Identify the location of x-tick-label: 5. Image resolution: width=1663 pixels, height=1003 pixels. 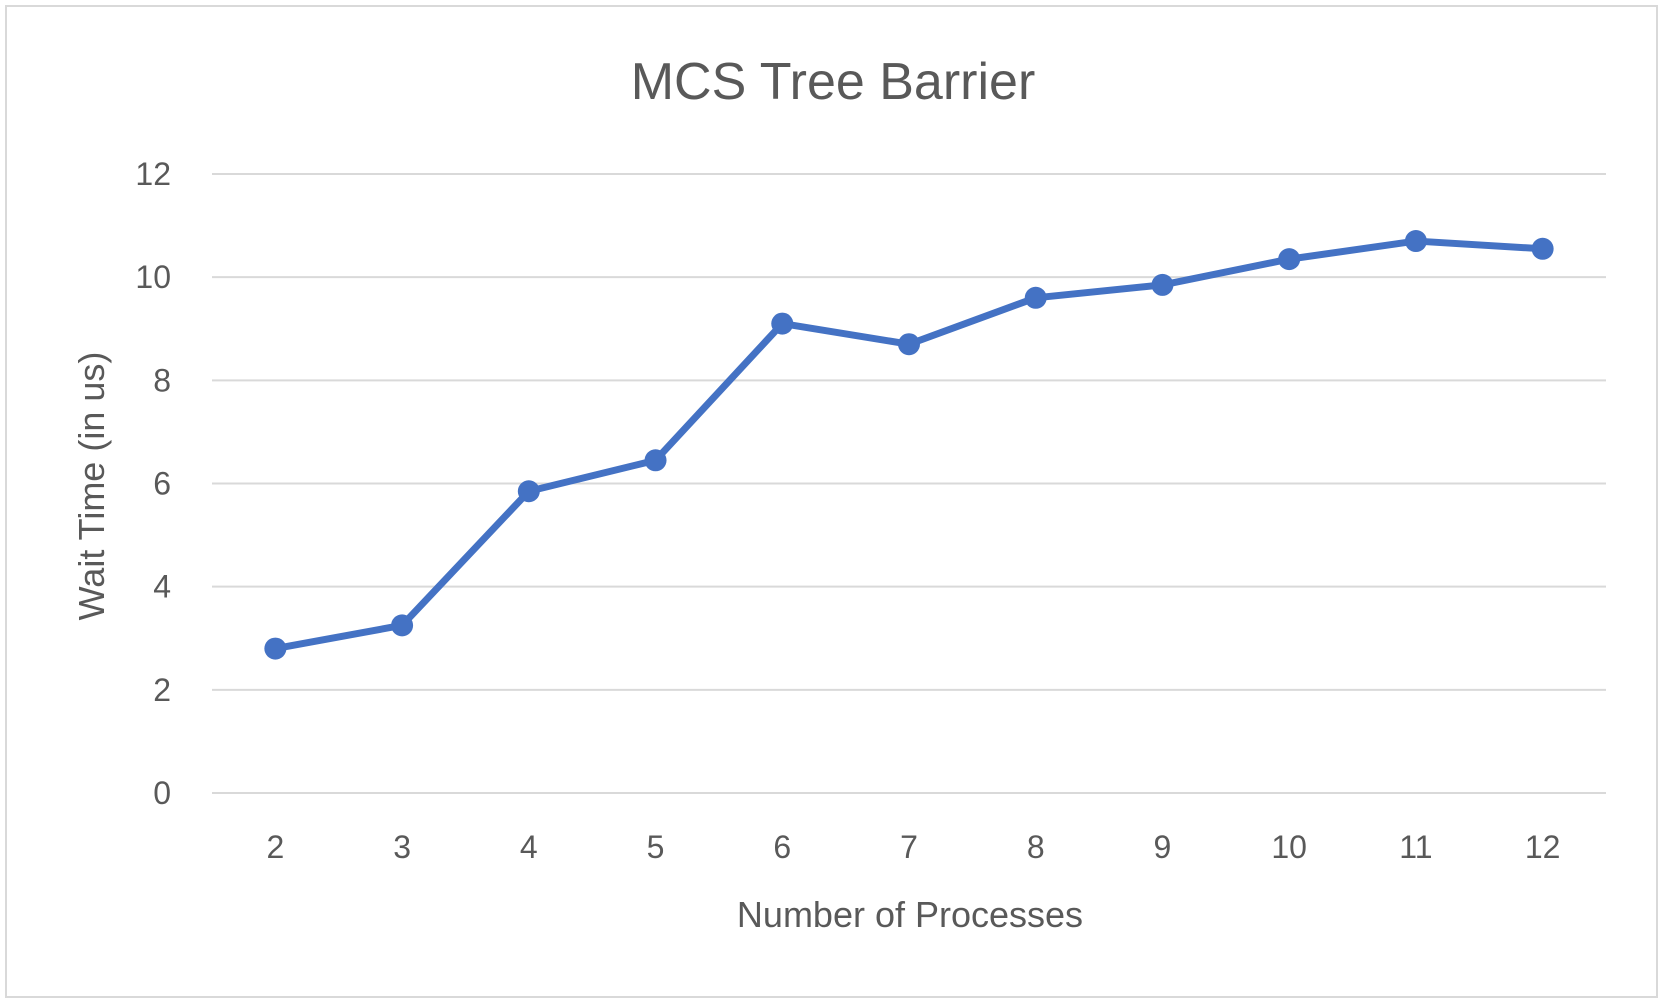
(656, 847).